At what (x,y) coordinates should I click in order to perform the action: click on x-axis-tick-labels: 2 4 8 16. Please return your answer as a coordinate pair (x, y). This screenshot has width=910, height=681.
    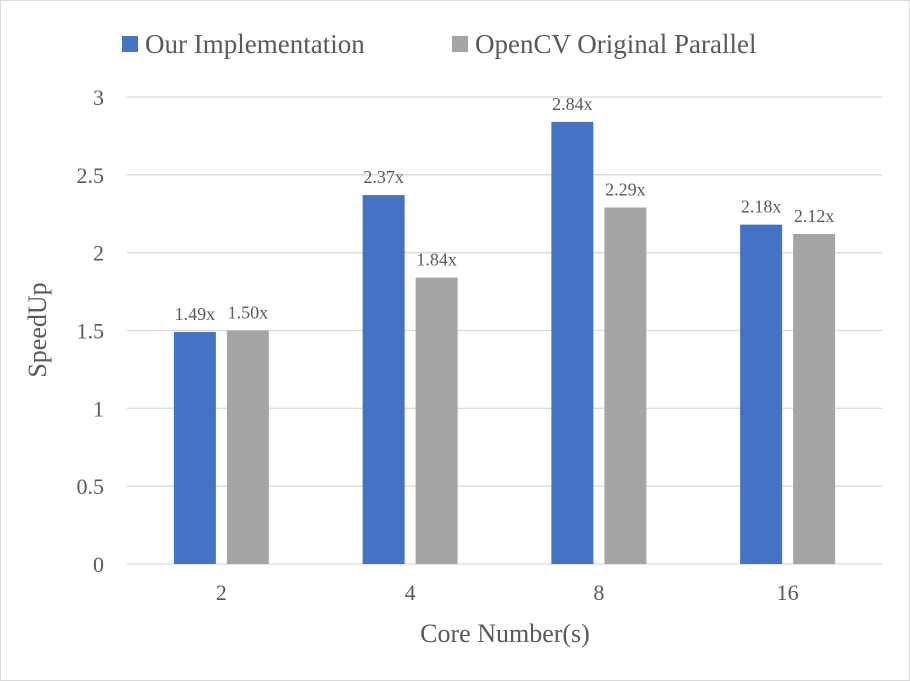
    Looking at the image, I should click on (507, 592).